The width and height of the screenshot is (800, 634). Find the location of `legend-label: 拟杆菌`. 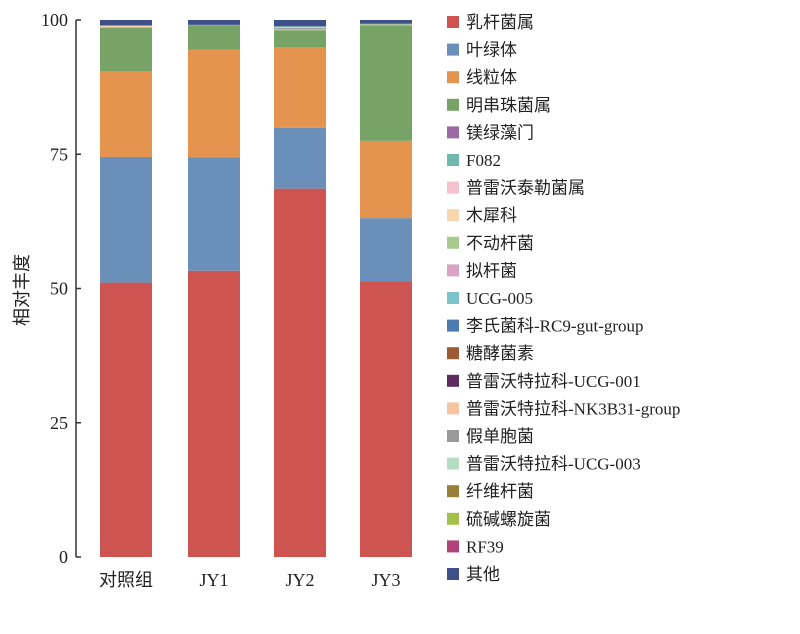

legend-label: 拟杆菌 is located at coordinates (491, 270).